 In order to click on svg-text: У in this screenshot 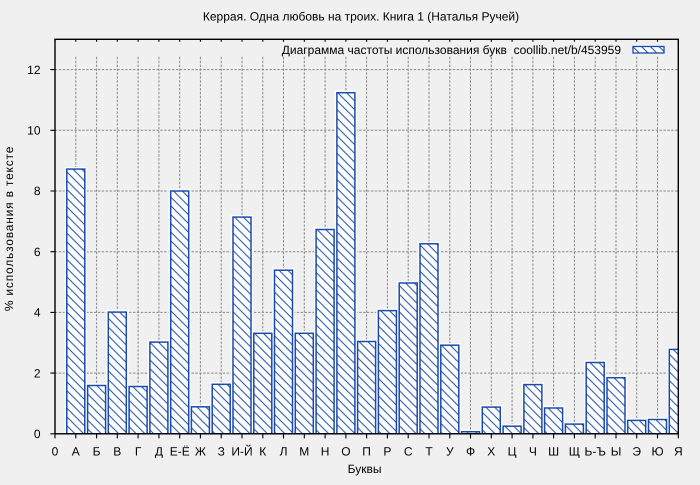, I will do `click(450, 451)`.